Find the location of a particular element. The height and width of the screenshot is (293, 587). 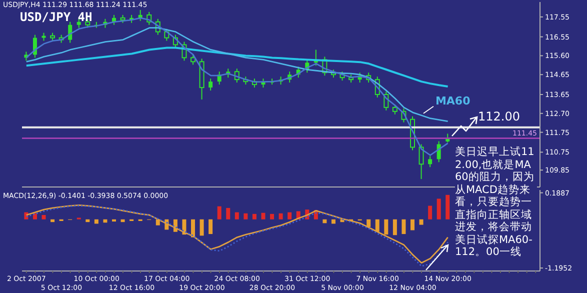

text: USD/JPY 4H is located at coordinates (56, 17).